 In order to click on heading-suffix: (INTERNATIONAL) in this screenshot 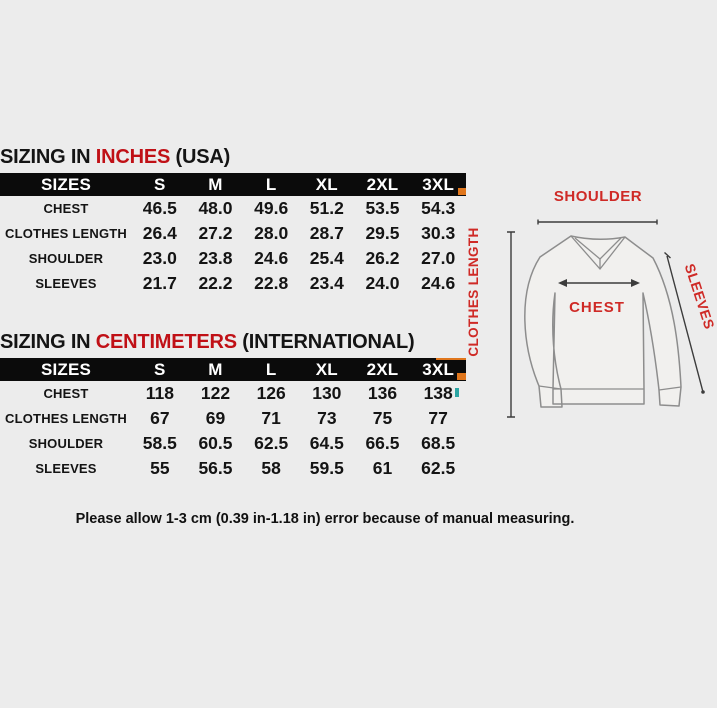, I will do `click(325, 342)`.